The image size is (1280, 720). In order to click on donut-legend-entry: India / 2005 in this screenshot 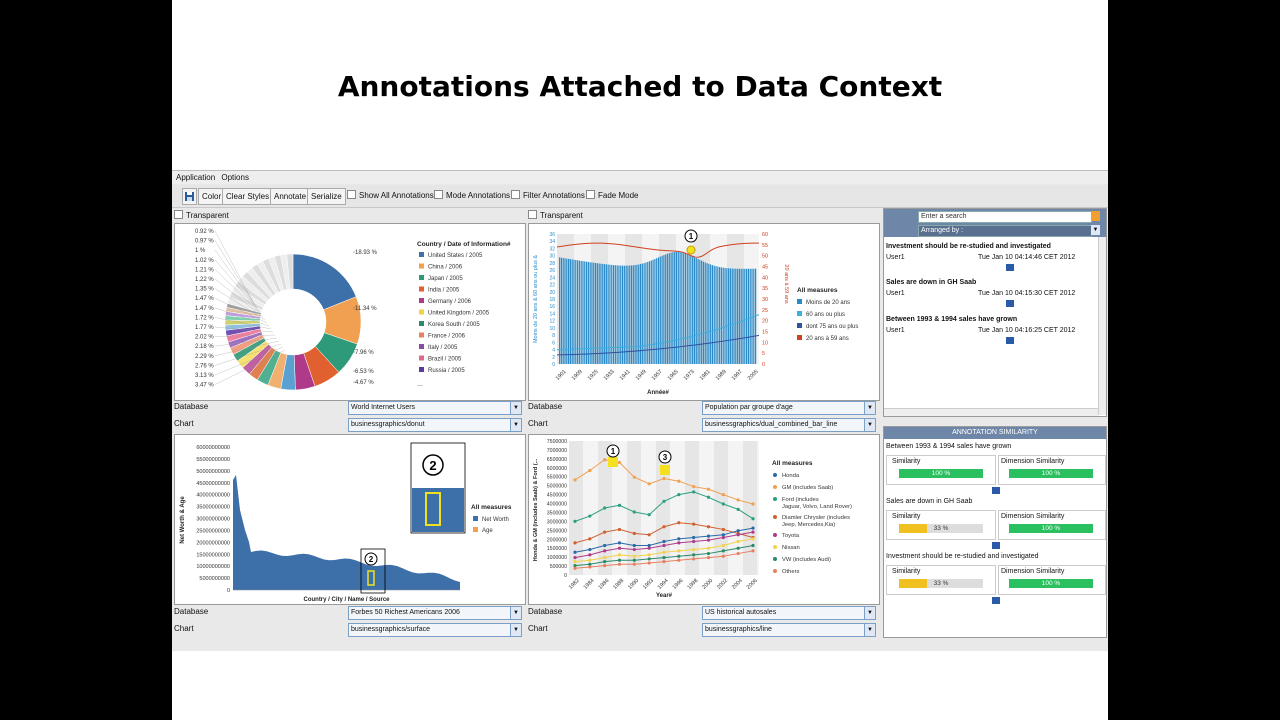, I will do `click(444, 291)`.